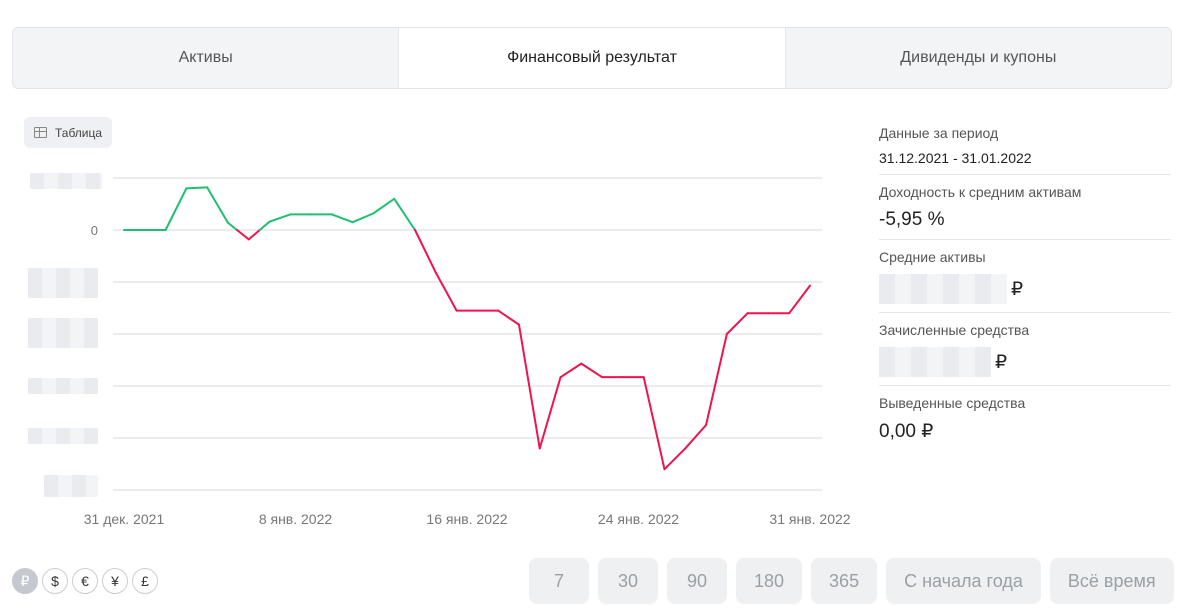 The image size is (1178, 610). Describe the element at coordinates (1111, 581) in the screenshot. I see `period-all-time-button: Всё время` at that location.